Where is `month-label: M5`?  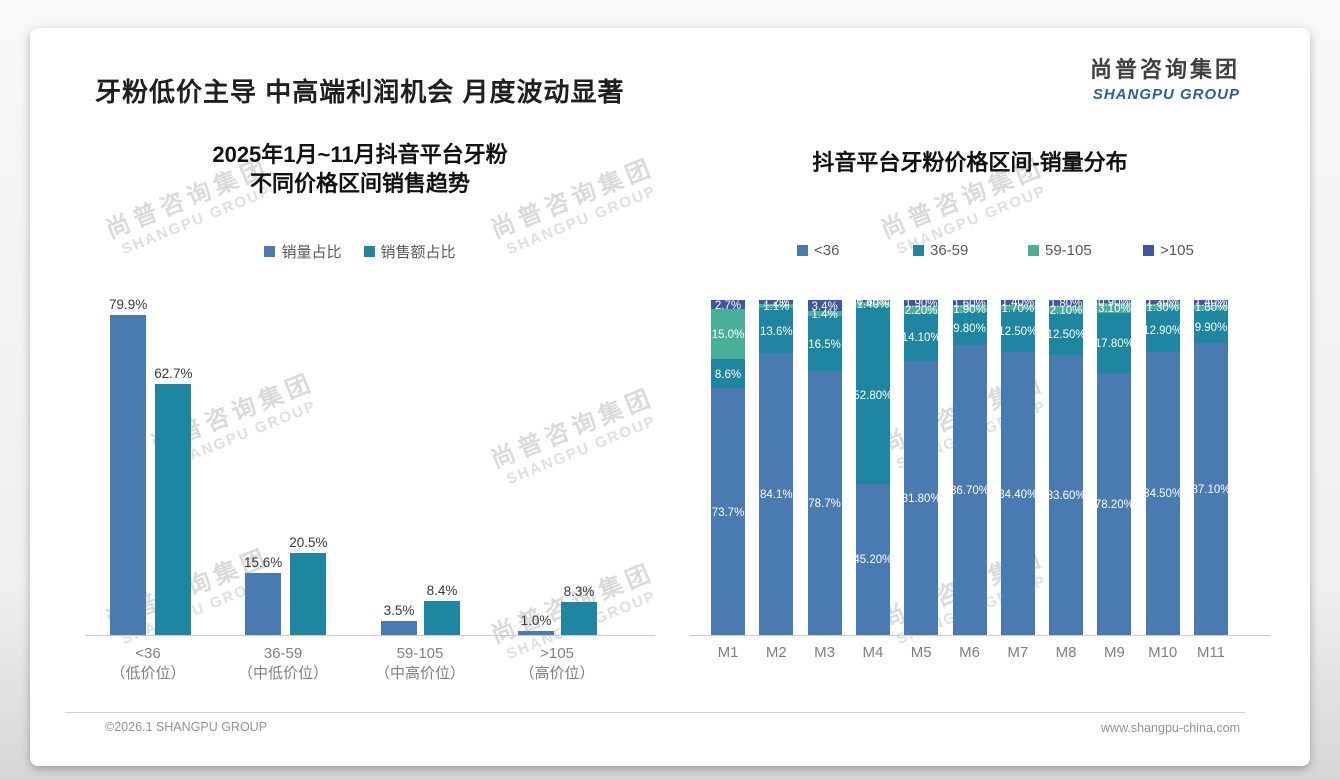 month-label: M5 is located at coordinates (921, 652).